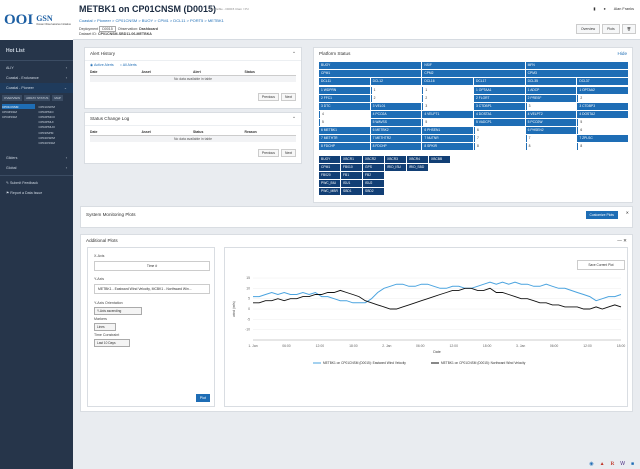 This screenshot has height=469, width=640. I want to click on cpm-cell: CPM1, so click(370, 73).